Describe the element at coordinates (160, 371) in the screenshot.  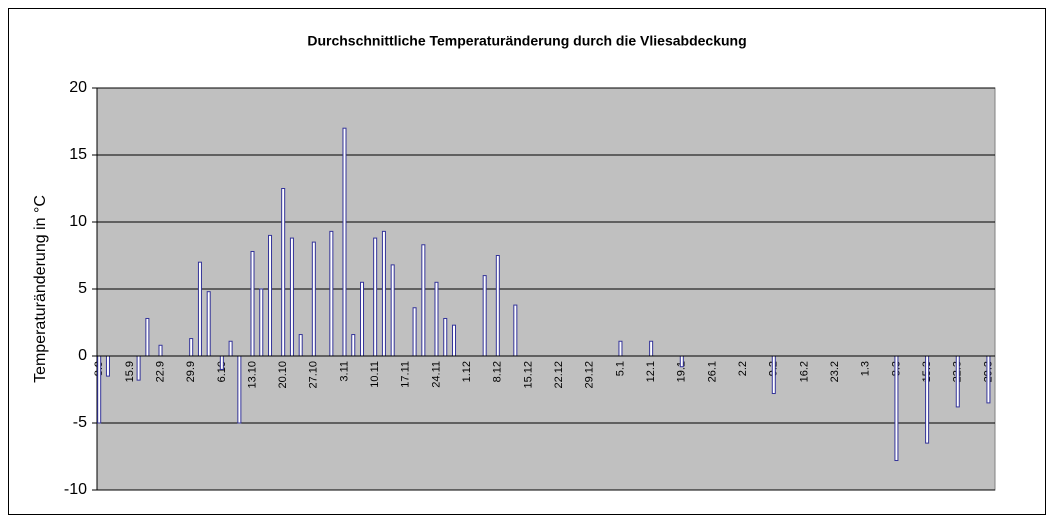
I see `x-tick-label: 22.9` at that location.